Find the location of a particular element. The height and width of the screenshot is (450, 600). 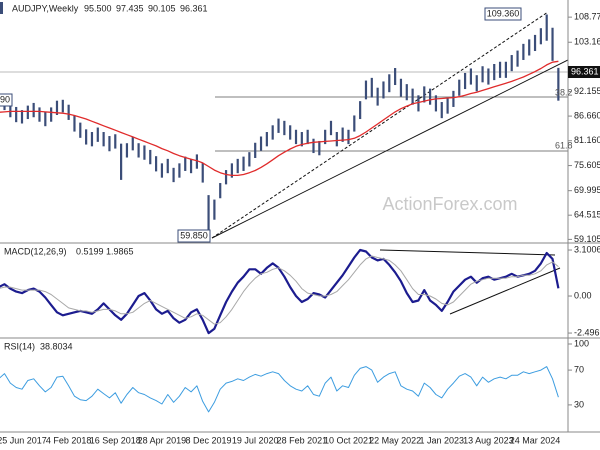

panel-title: RSI(14) is located at coordinates (19, 346).